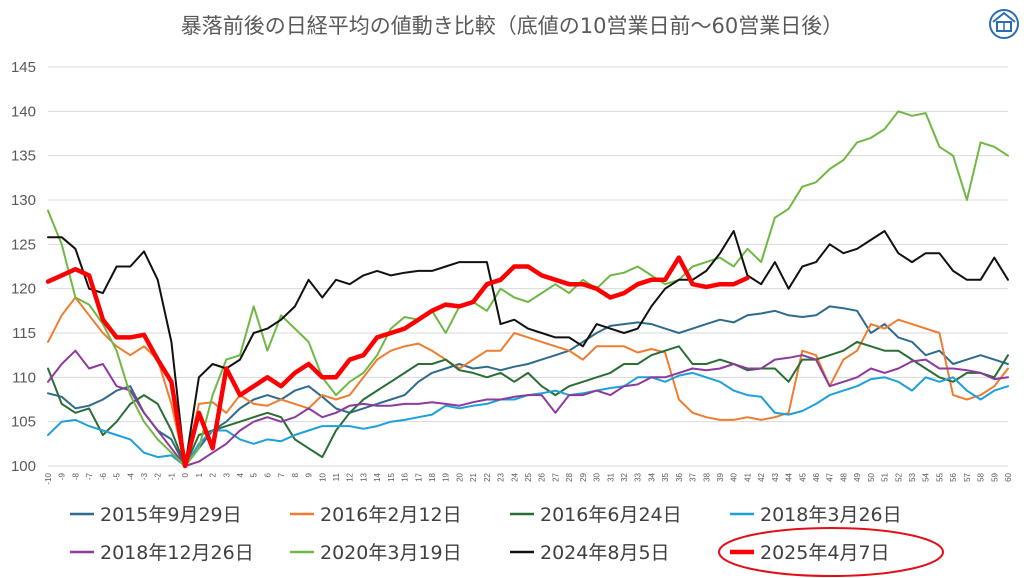 Image resolution: width=1024 pixels, height=578 pixels. Describe the element at coordinates (816, 476) in the screenshot. I see `x-tick-label: 46` at that location.